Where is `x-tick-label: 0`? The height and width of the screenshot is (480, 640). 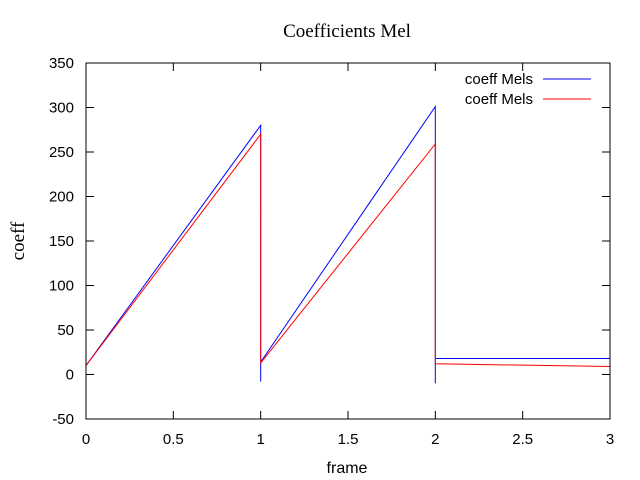
x-tick-label: 0 is located at coordinates (86, 439).